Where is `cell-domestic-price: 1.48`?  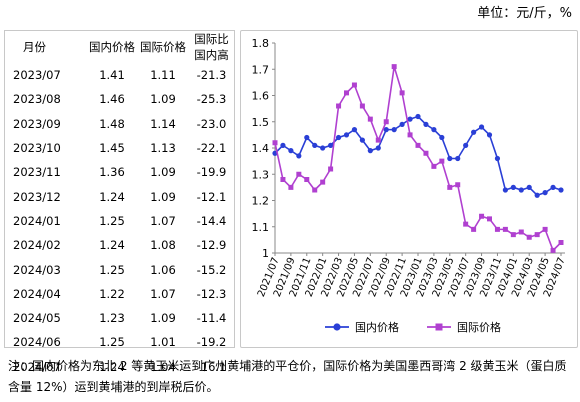
cell-domestic-price: 1.48 is located at coordinates (112, 123).